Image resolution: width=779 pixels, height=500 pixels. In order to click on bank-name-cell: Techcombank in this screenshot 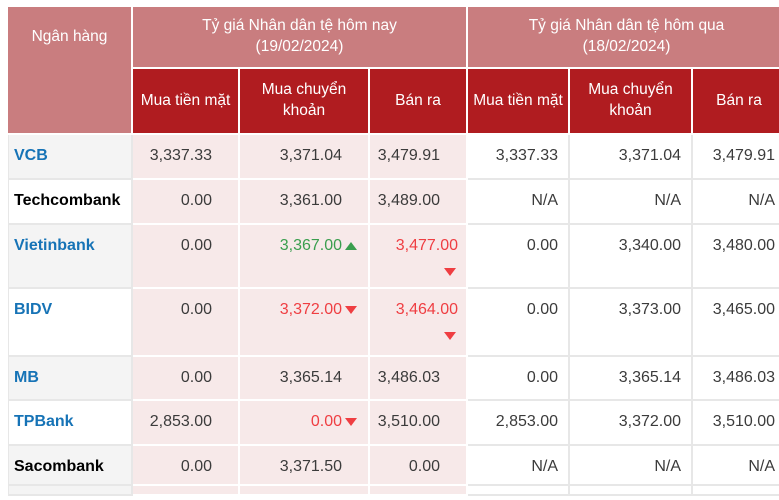, I will do `click(70, 202)`.